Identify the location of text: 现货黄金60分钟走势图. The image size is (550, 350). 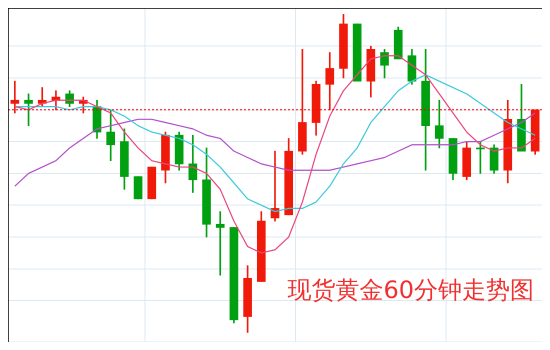
(410, 290).